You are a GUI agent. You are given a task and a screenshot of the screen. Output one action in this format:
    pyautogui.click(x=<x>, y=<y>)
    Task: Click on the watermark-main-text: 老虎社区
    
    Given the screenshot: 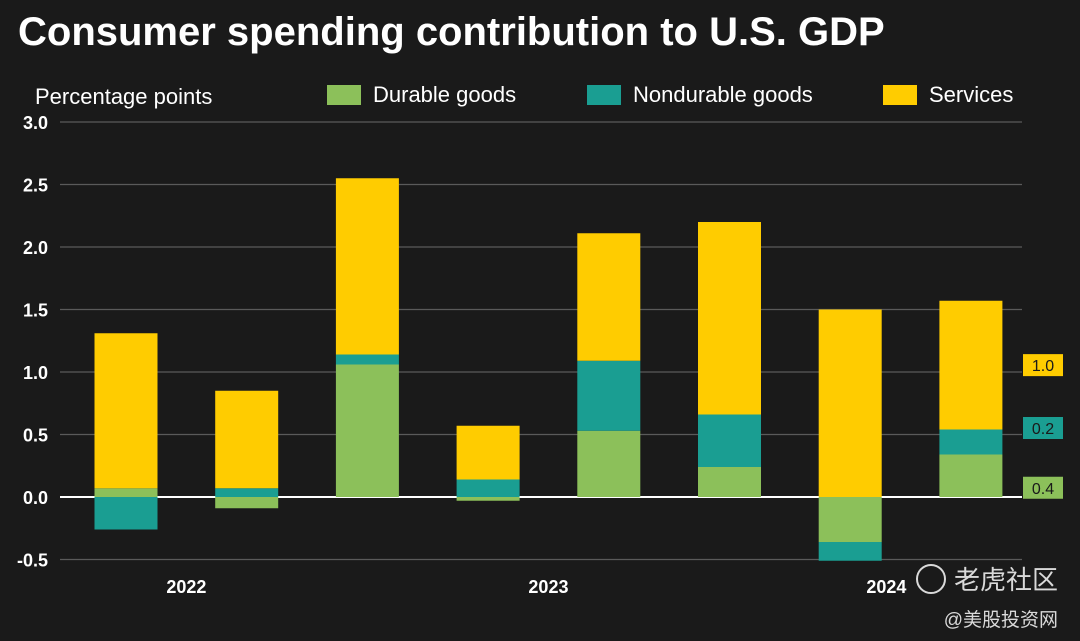 What is the action you would take?
    pyautogui.click(x=1005, y=580)
    